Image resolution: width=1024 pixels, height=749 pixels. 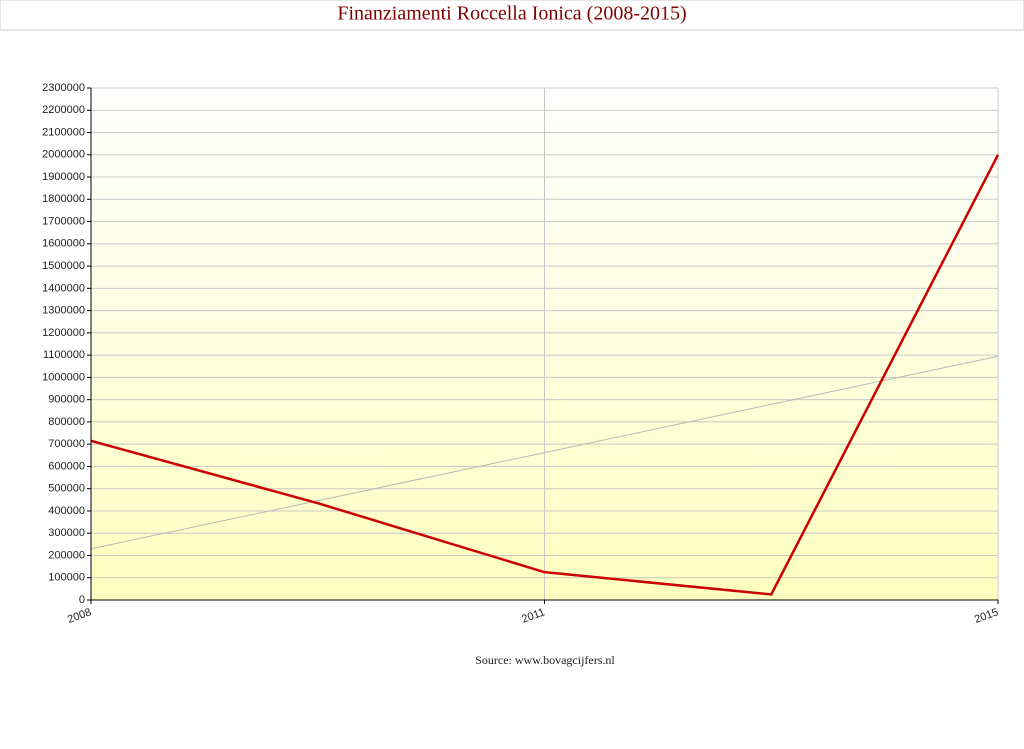 What do you see at coordinates (66, 422) in the screenshot?
I see `y-tick-label: 800000` at bounding box center [66, 422].